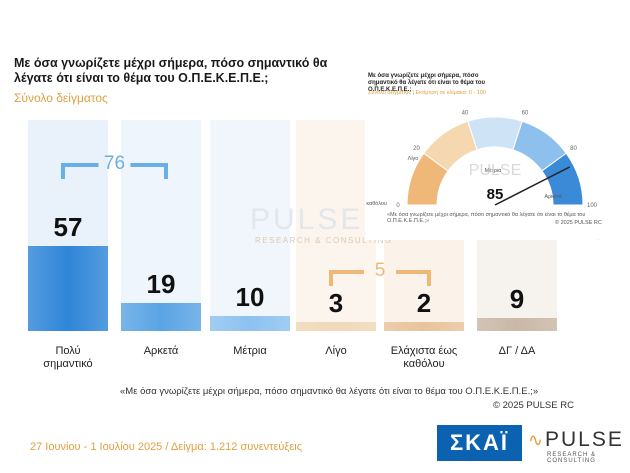  Describe the element at coordinates (380, 270) in the screenshot. I see `bracket-label: 5` at that location.